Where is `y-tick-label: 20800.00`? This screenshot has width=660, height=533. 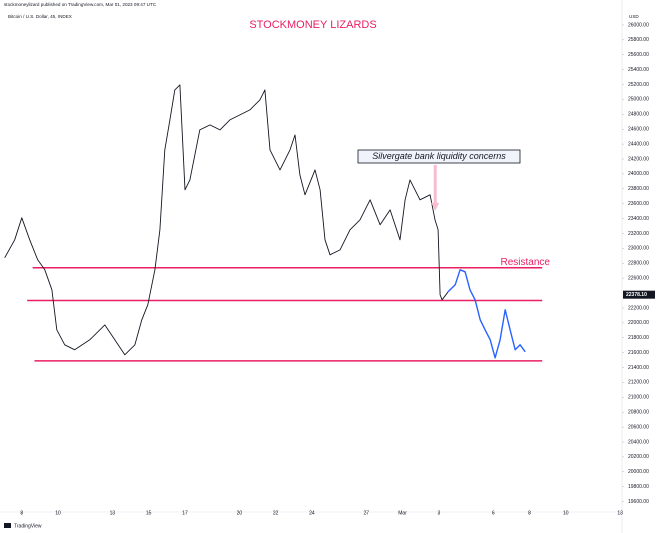 y-tick-label: 20800.00 is located at coordinates (638, 413).